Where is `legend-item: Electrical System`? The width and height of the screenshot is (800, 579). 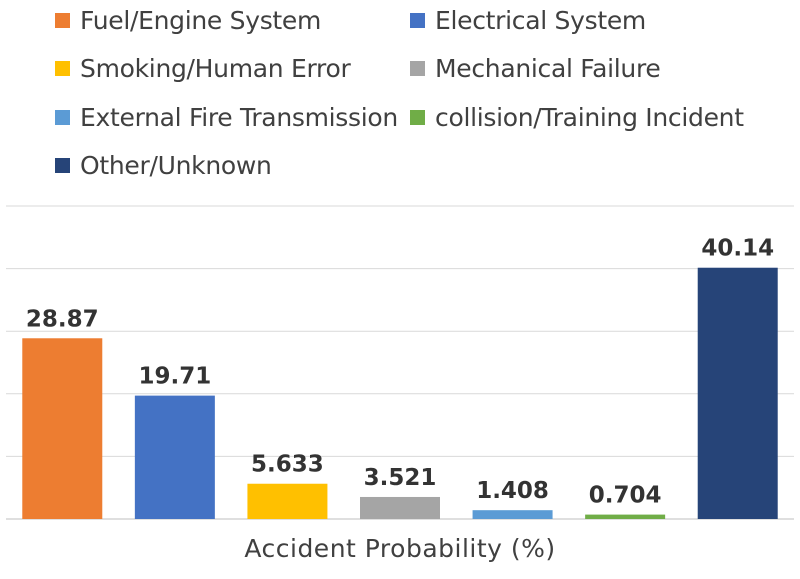 legend-item: Electrical System is located at coordinates (528, 20).